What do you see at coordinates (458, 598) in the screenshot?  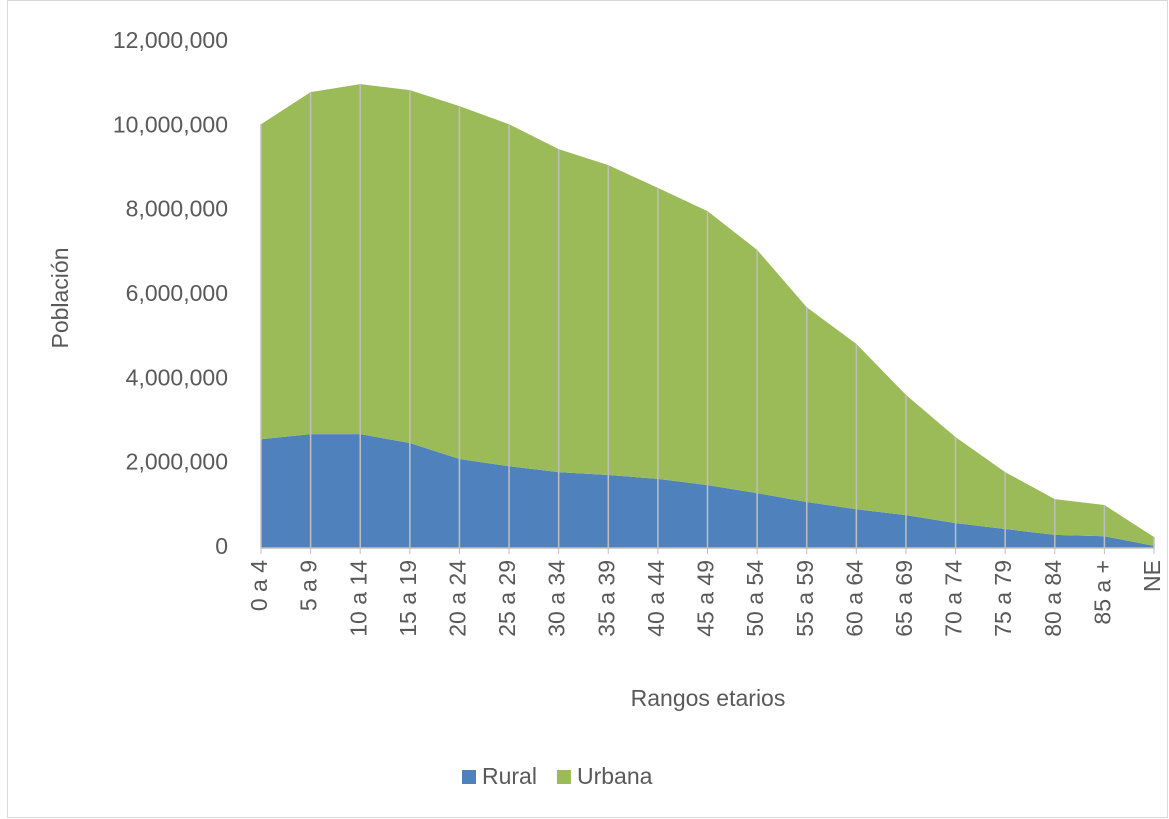 I see `x-tick-label: 20 a 24` at bounding box center [458, 598].